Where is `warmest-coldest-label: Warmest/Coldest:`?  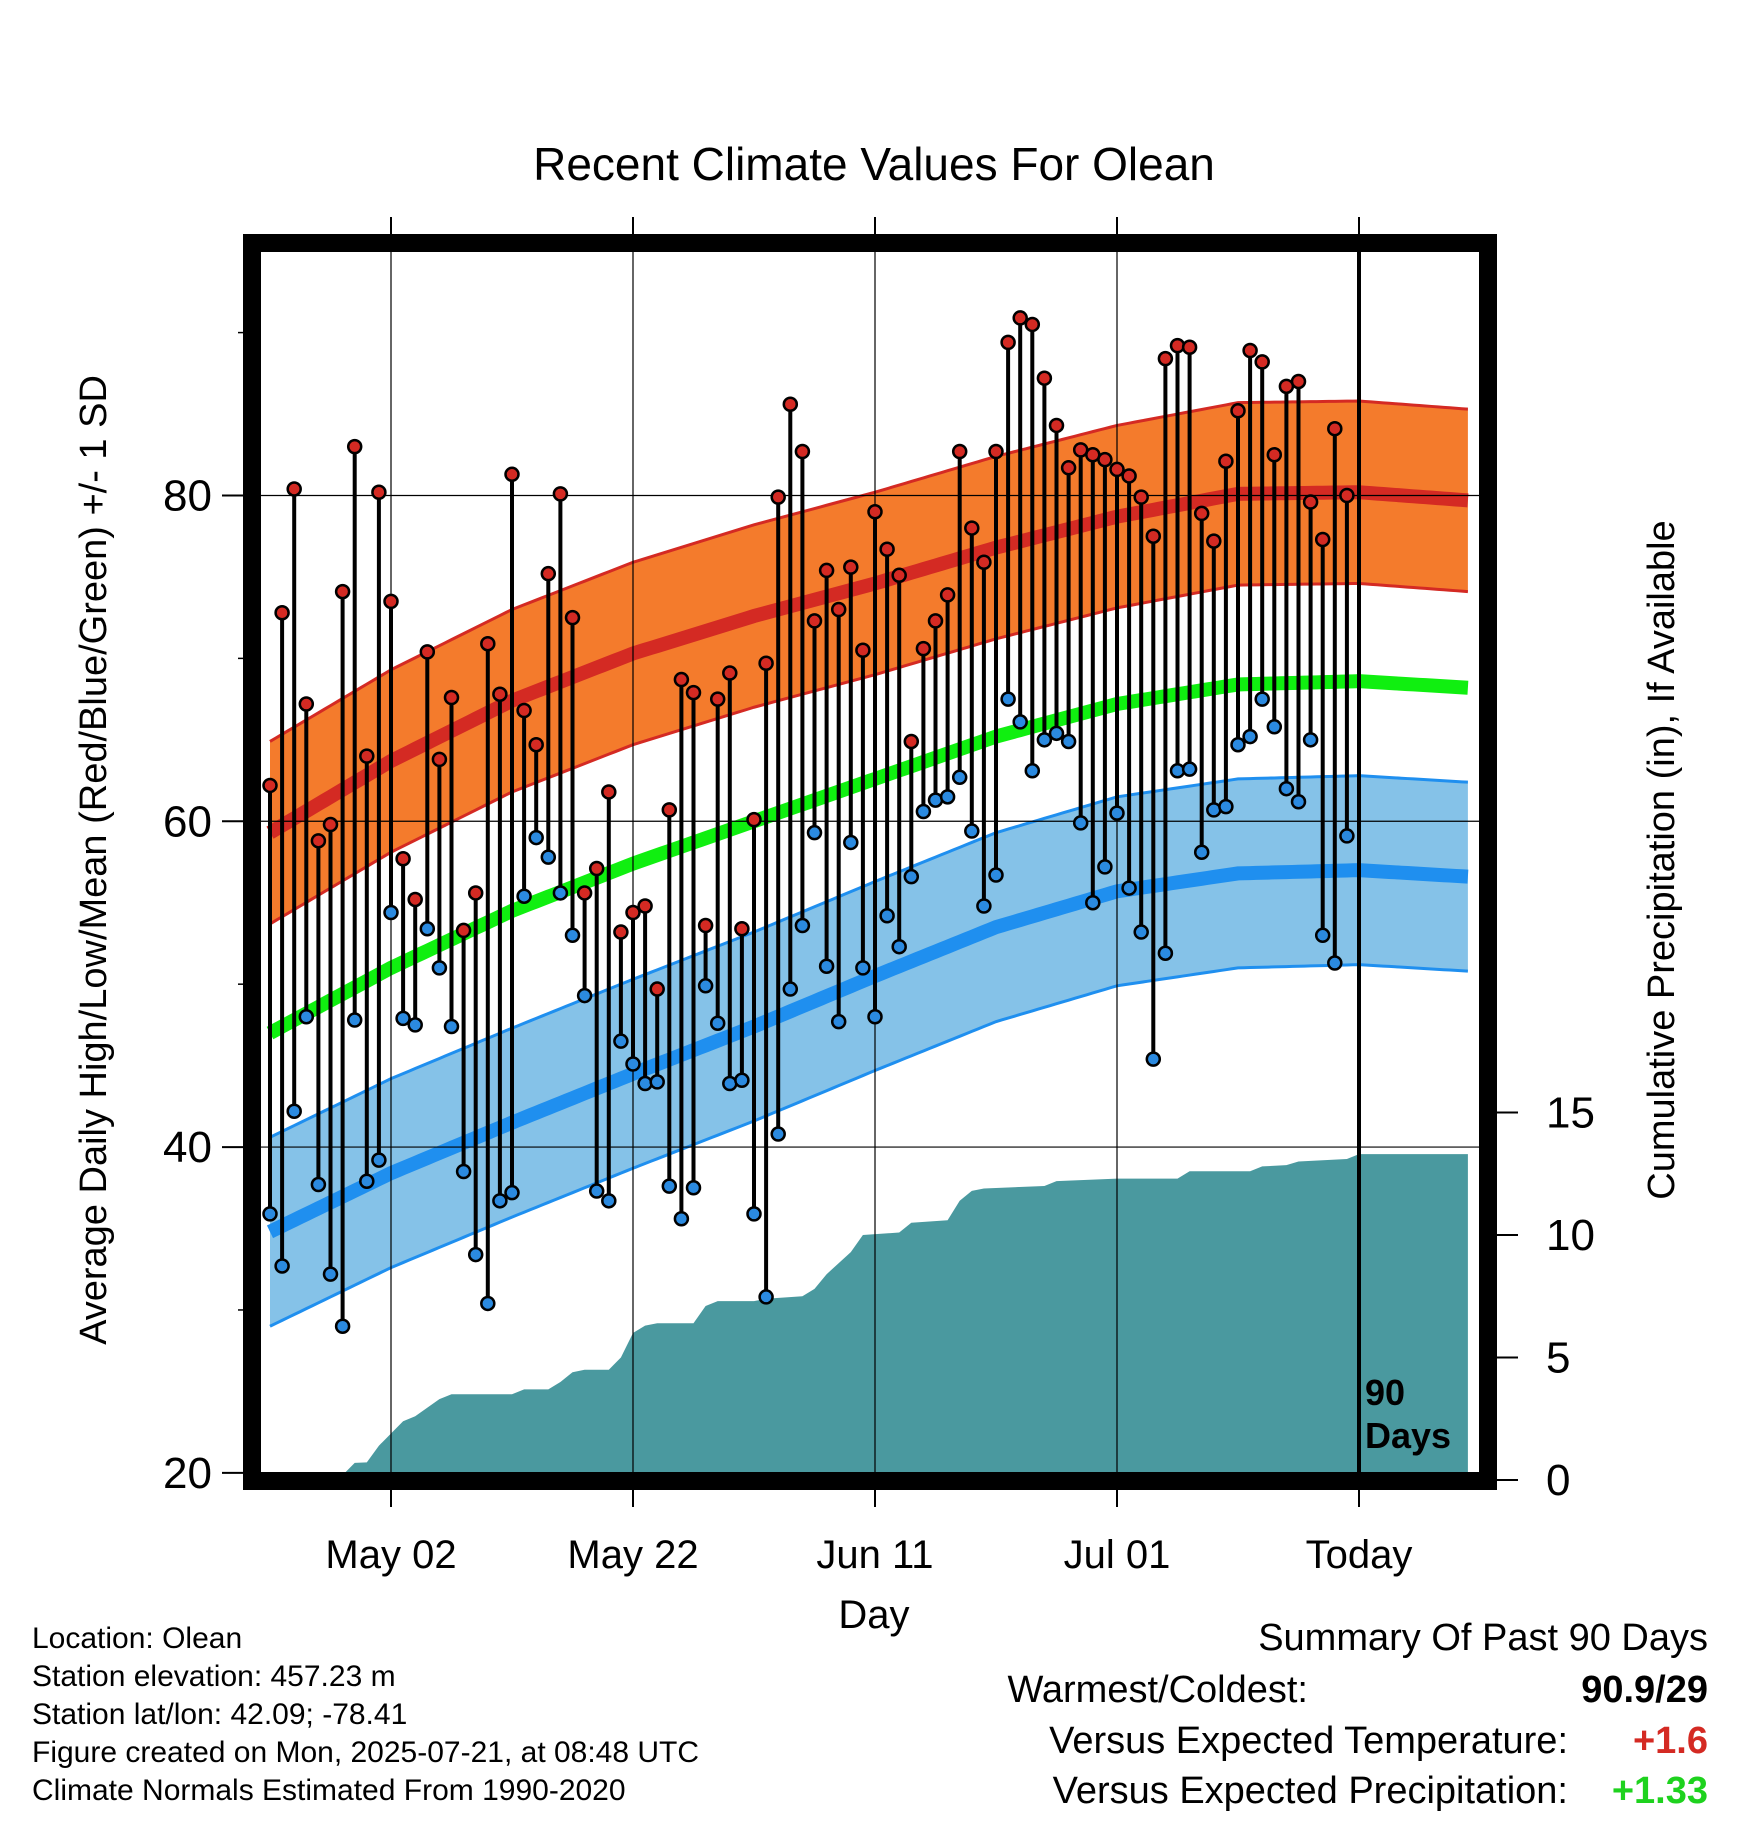
warmest-coldest-label: Warmest/Coldest: is located at coordinates (1157, 1690).